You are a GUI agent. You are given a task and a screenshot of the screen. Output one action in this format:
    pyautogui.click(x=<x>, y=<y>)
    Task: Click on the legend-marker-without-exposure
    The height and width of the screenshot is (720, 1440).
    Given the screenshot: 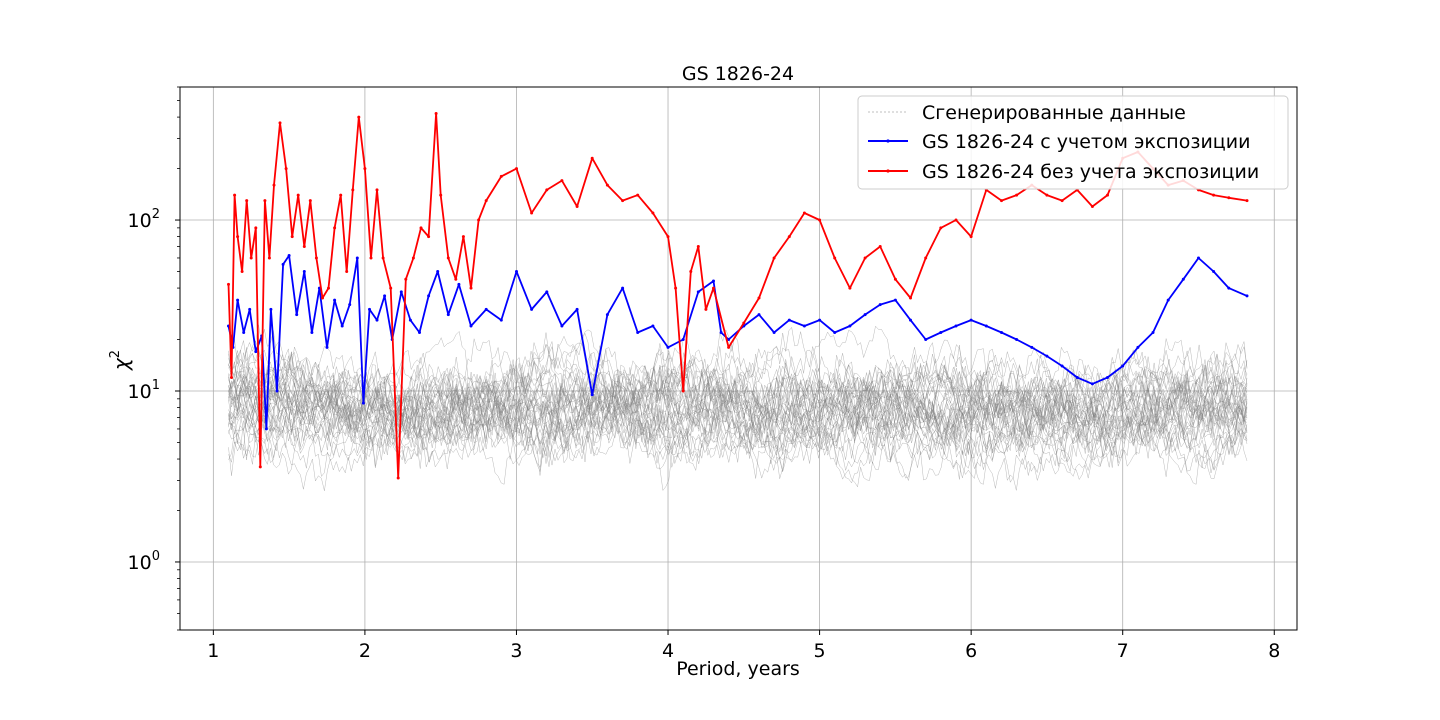 What is the action you would take?
    pyautogui.click(x=888, y=171)
    